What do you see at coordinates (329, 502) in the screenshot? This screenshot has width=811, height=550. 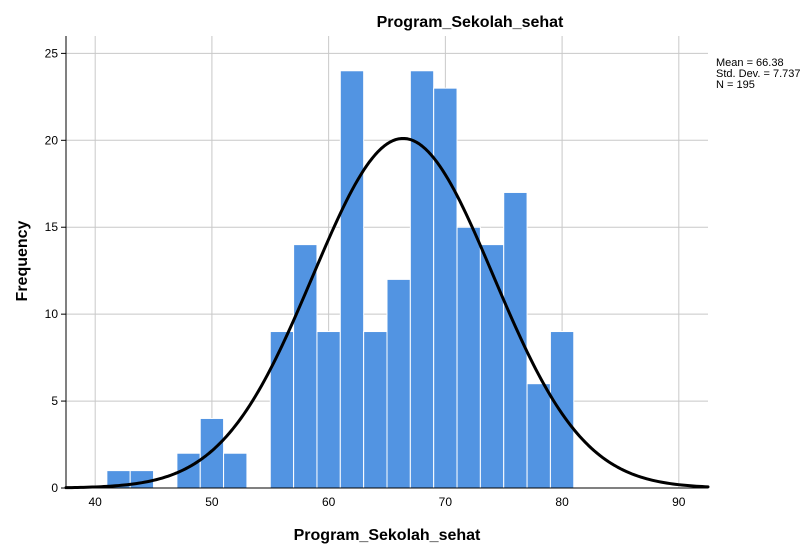 I see `x-tick-label: 60` at bounding box center [329, 502].